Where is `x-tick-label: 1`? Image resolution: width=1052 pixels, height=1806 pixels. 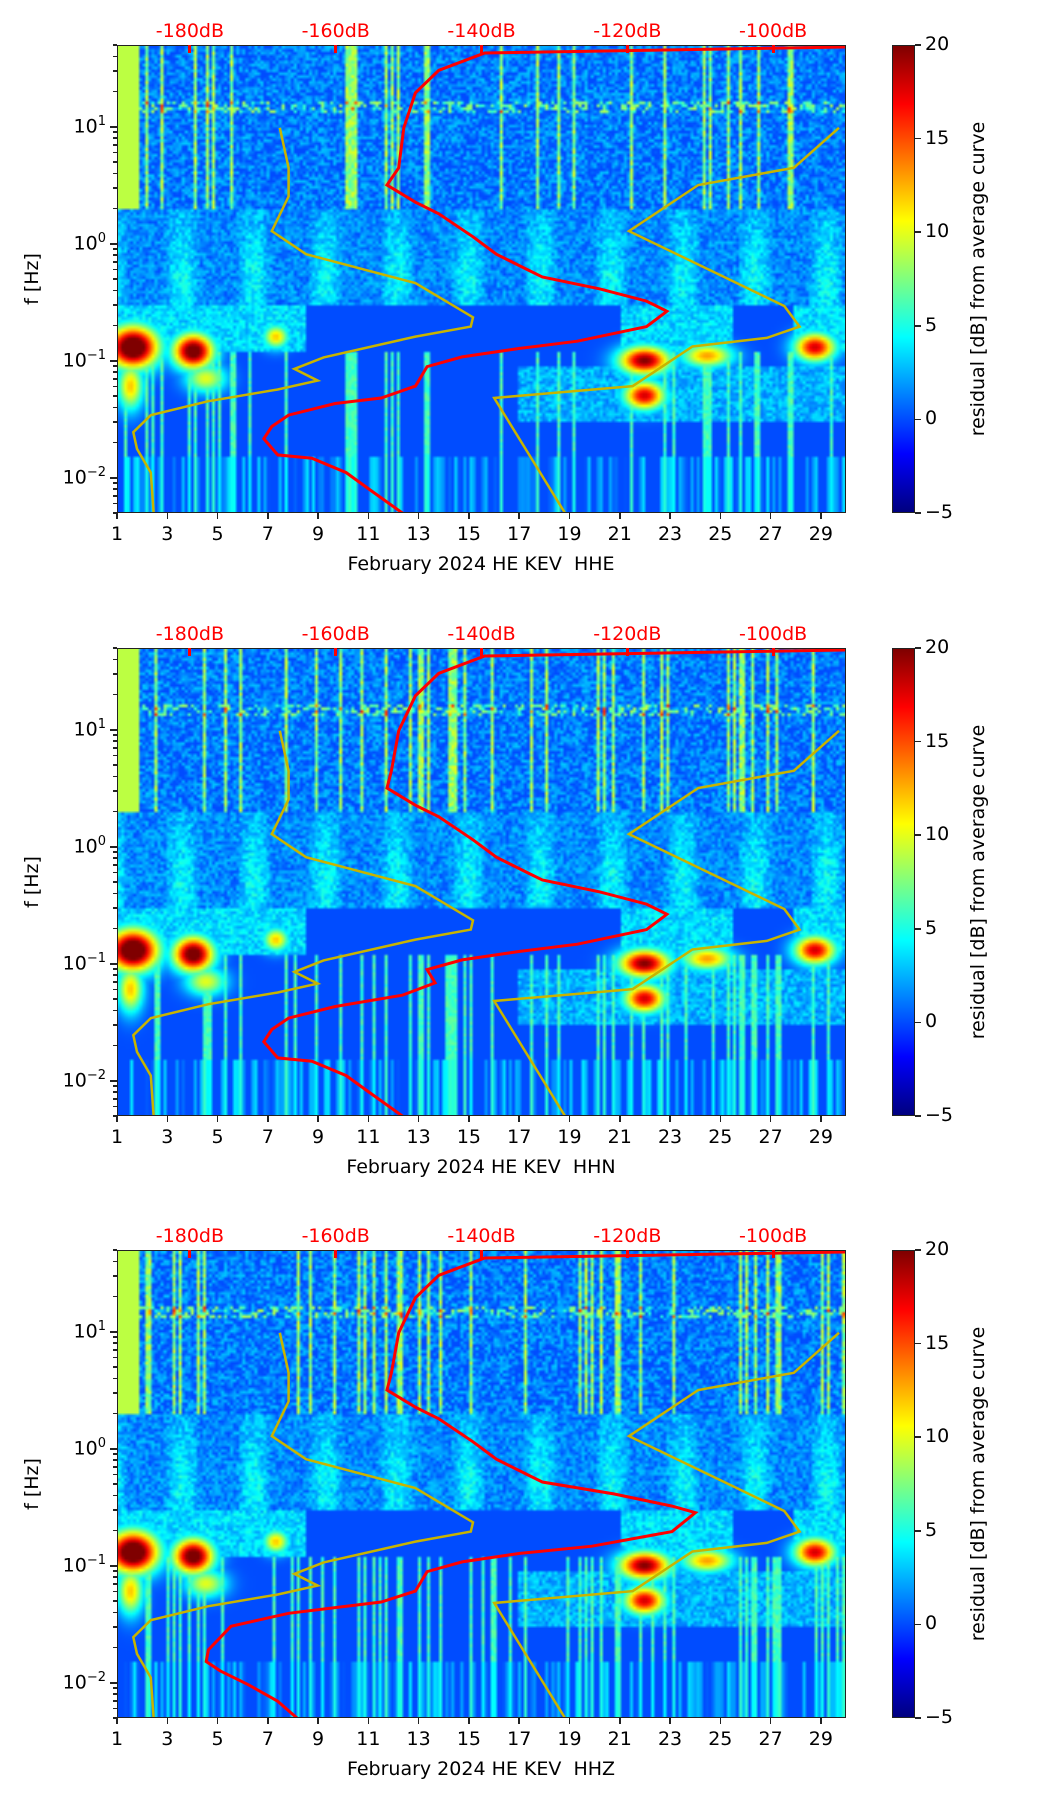 x-tick-label: 1 is located at coordinates (117, 1739).